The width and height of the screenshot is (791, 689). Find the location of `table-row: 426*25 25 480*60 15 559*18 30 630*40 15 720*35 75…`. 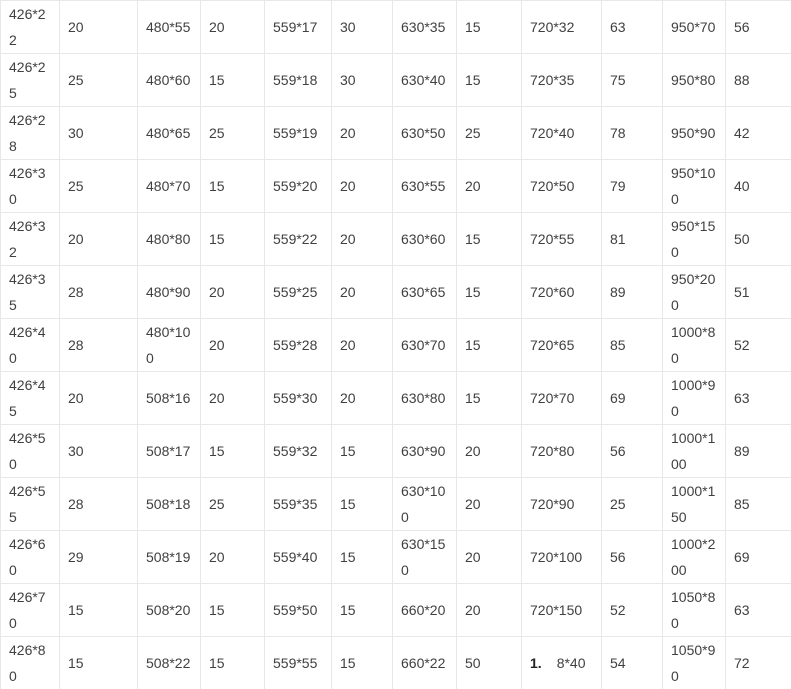

table-row: 426*25 25 480*60 15 559*18 30 630*40 15 720*35 75… is located at coordinates (395, 80).